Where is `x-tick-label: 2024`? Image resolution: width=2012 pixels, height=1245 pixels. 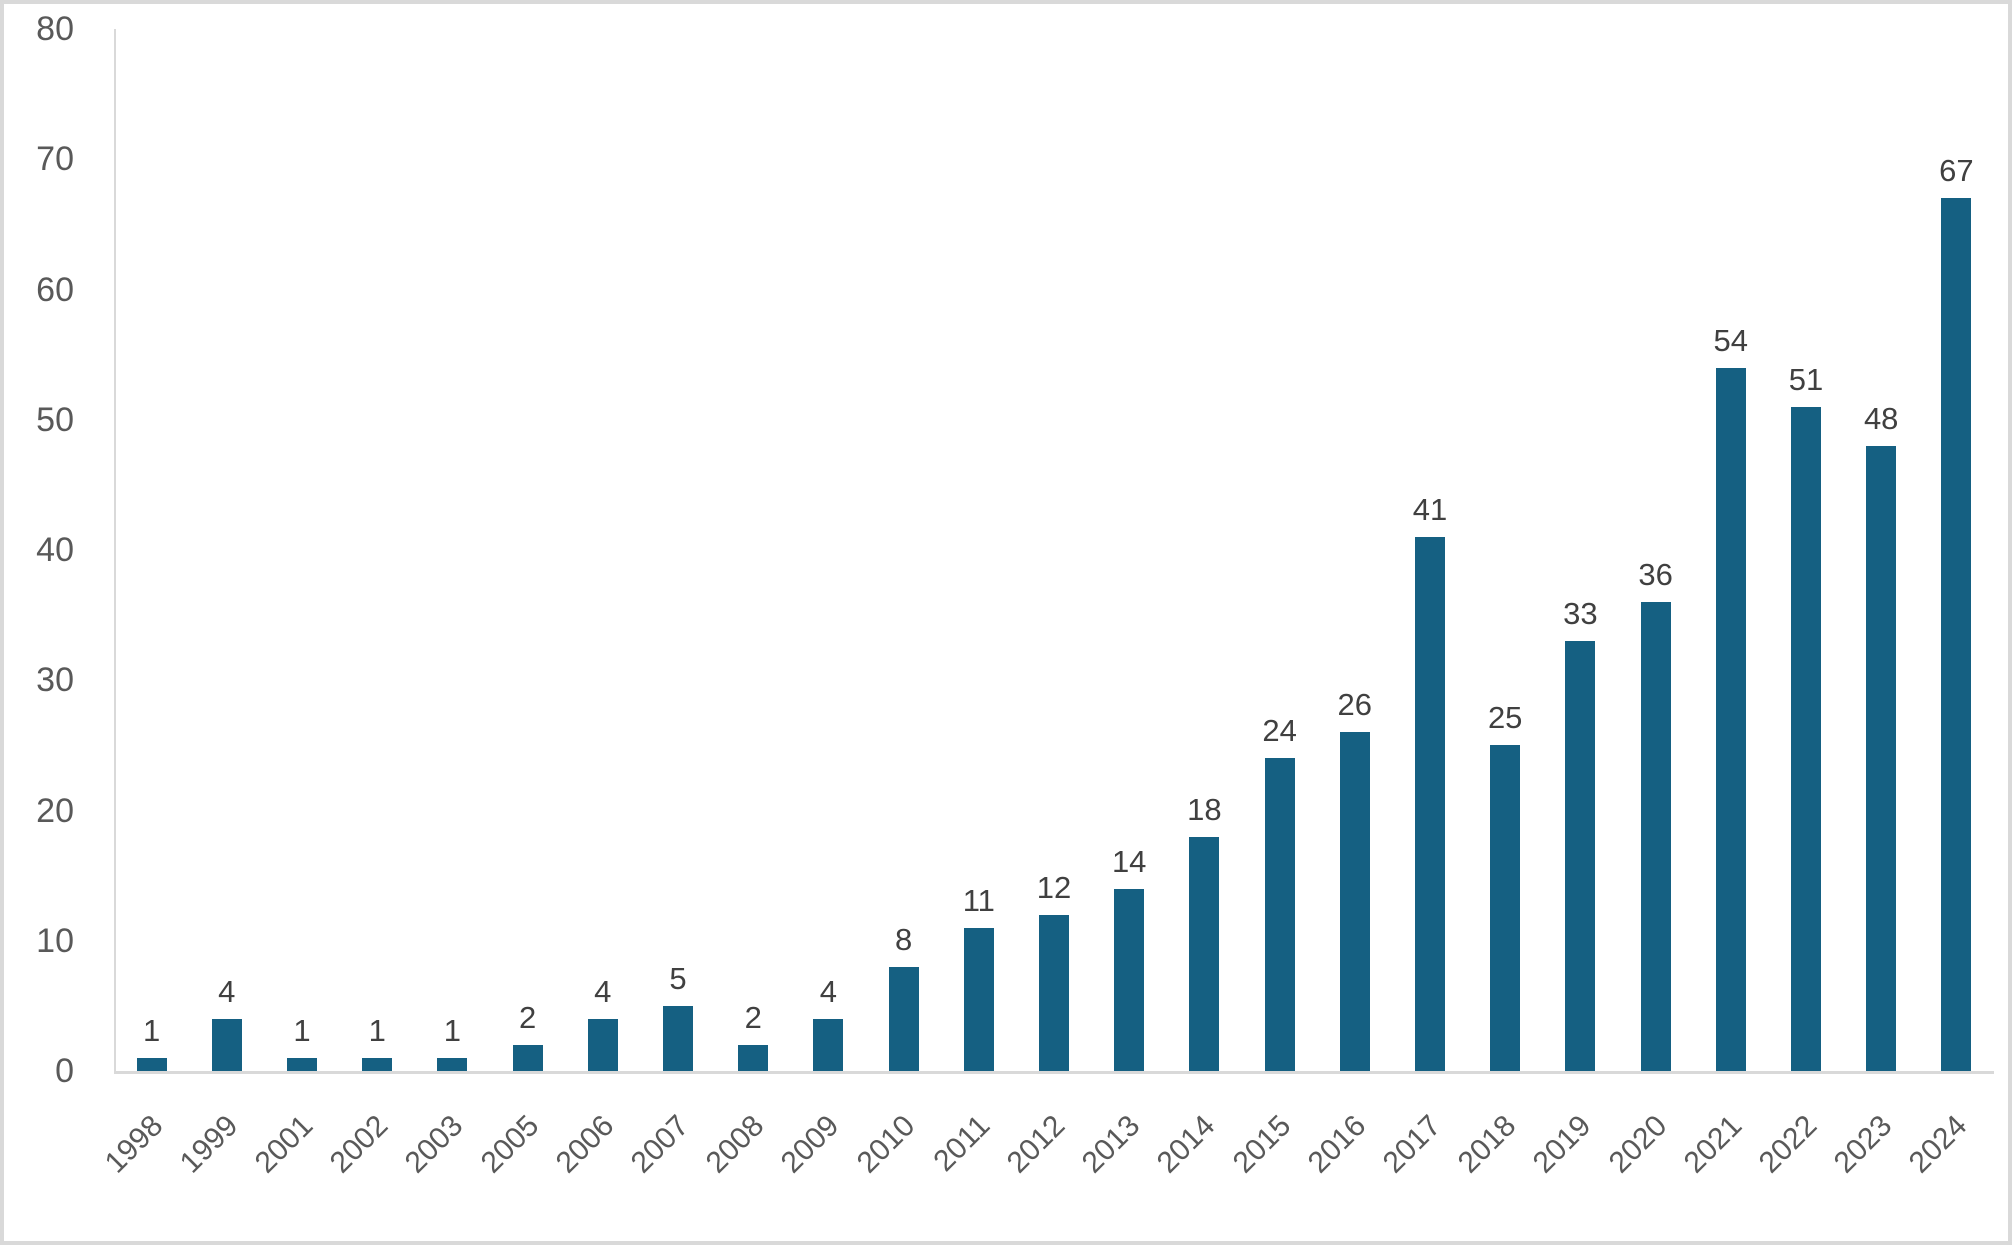
x-tick-label: 2024 is located at coordinates (1938, 1144).